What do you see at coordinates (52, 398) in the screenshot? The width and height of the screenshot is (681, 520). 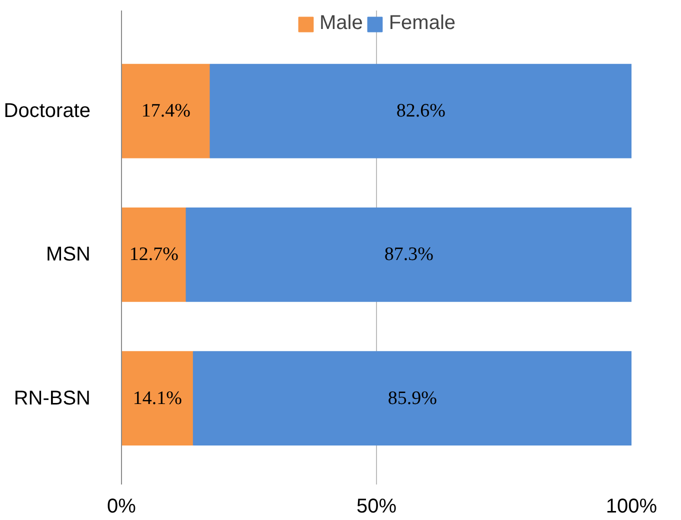 I see `y-tick-label: RN-BSN` at bounding box center [52, 398].